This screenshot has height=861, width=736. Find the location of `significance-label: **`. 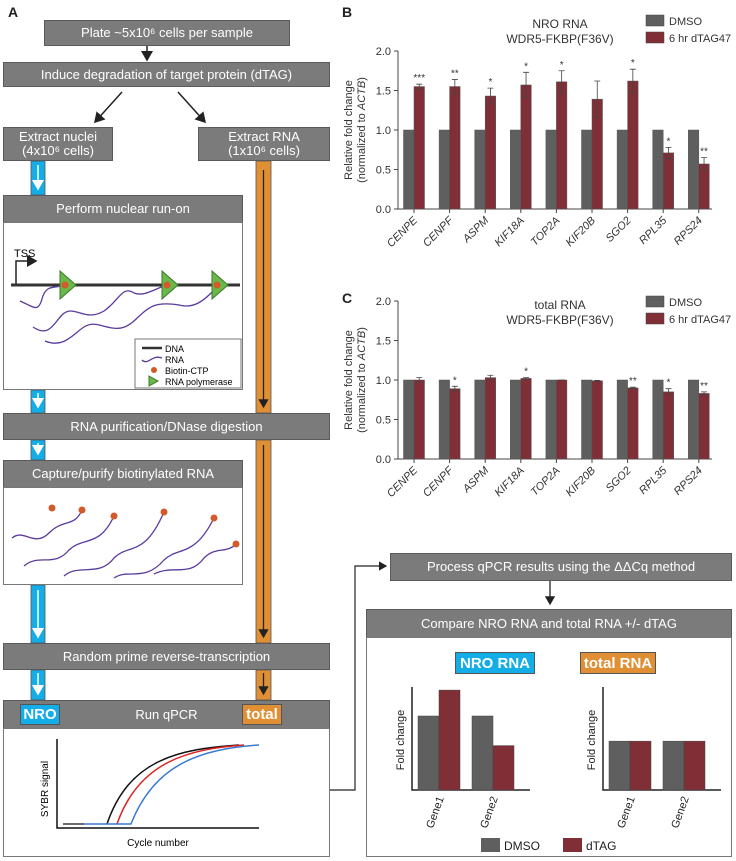

significance-label: ** is located at coordinates (455, 73).